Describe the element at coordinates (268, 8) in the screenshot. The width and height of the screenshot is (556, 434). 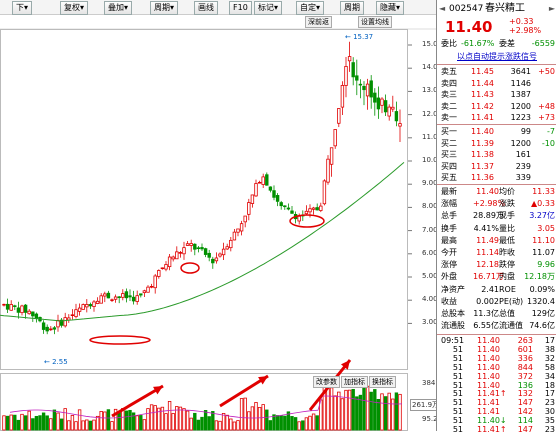
I see `toolbar-button-6: 标记▾` at that location.